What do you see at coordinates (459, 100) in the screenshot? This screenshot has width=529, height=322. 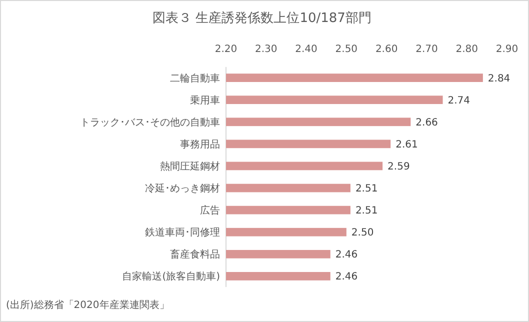 I see `data-label: 2.74` at bounding box center [459, 100].